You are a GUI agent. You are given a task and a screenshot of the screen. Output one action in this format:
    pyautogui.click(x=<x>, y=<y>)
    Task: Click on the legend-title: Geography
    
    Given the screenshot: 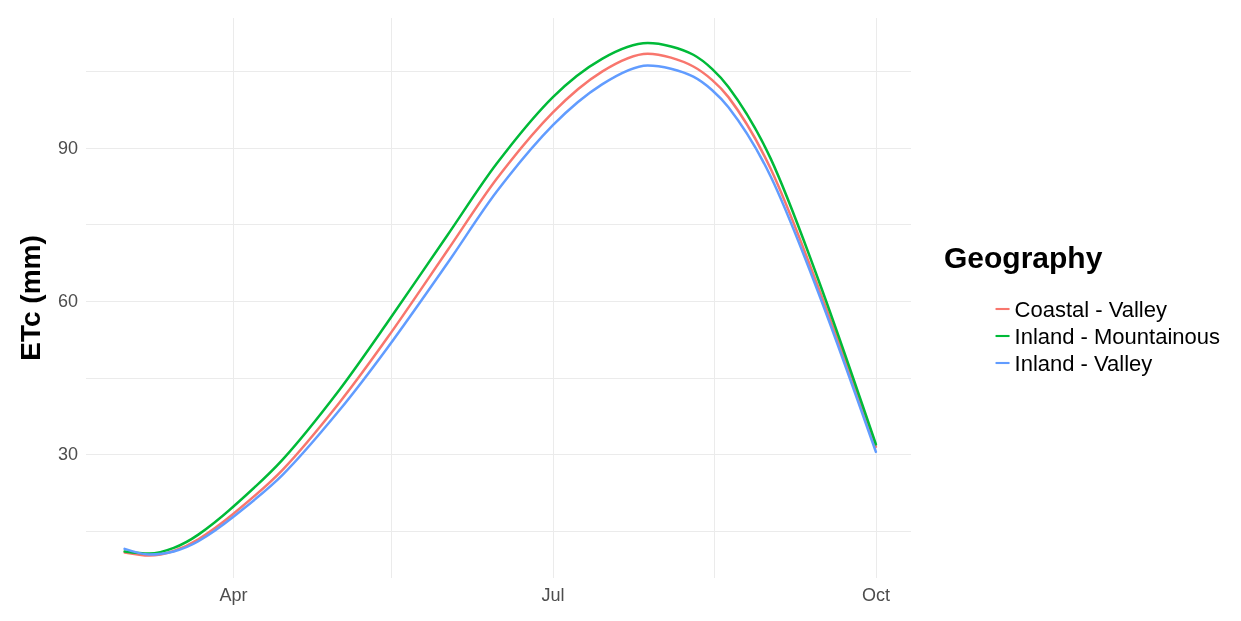 What is the action you would take?
    pyautogui.click(x=1023, y=257)
    